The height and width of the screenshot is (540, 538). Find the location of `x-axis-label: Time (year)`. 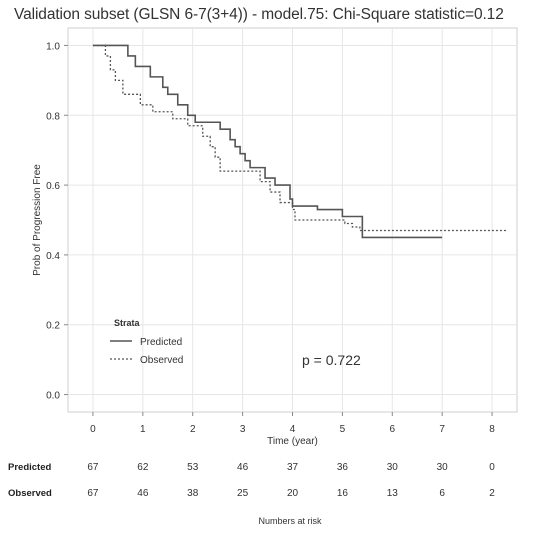

x-axis-label: Time (year) is located at coordinates (292, 441).